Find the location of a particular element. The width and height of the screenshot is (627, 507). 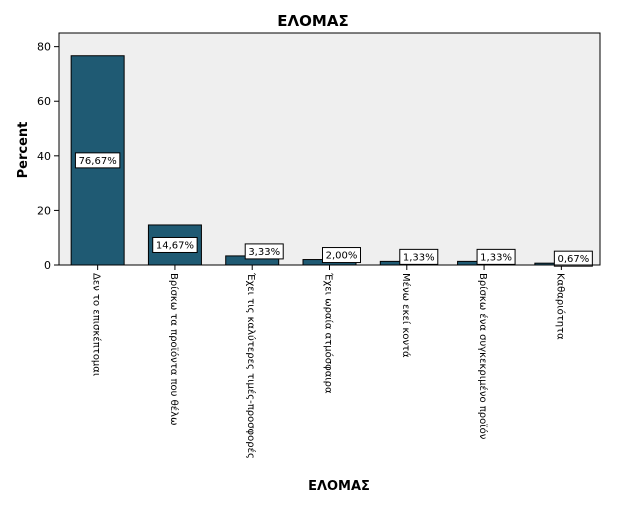

x-tick-label-4: Μένω εκεί κοντά is located at coordinates (406, 315).